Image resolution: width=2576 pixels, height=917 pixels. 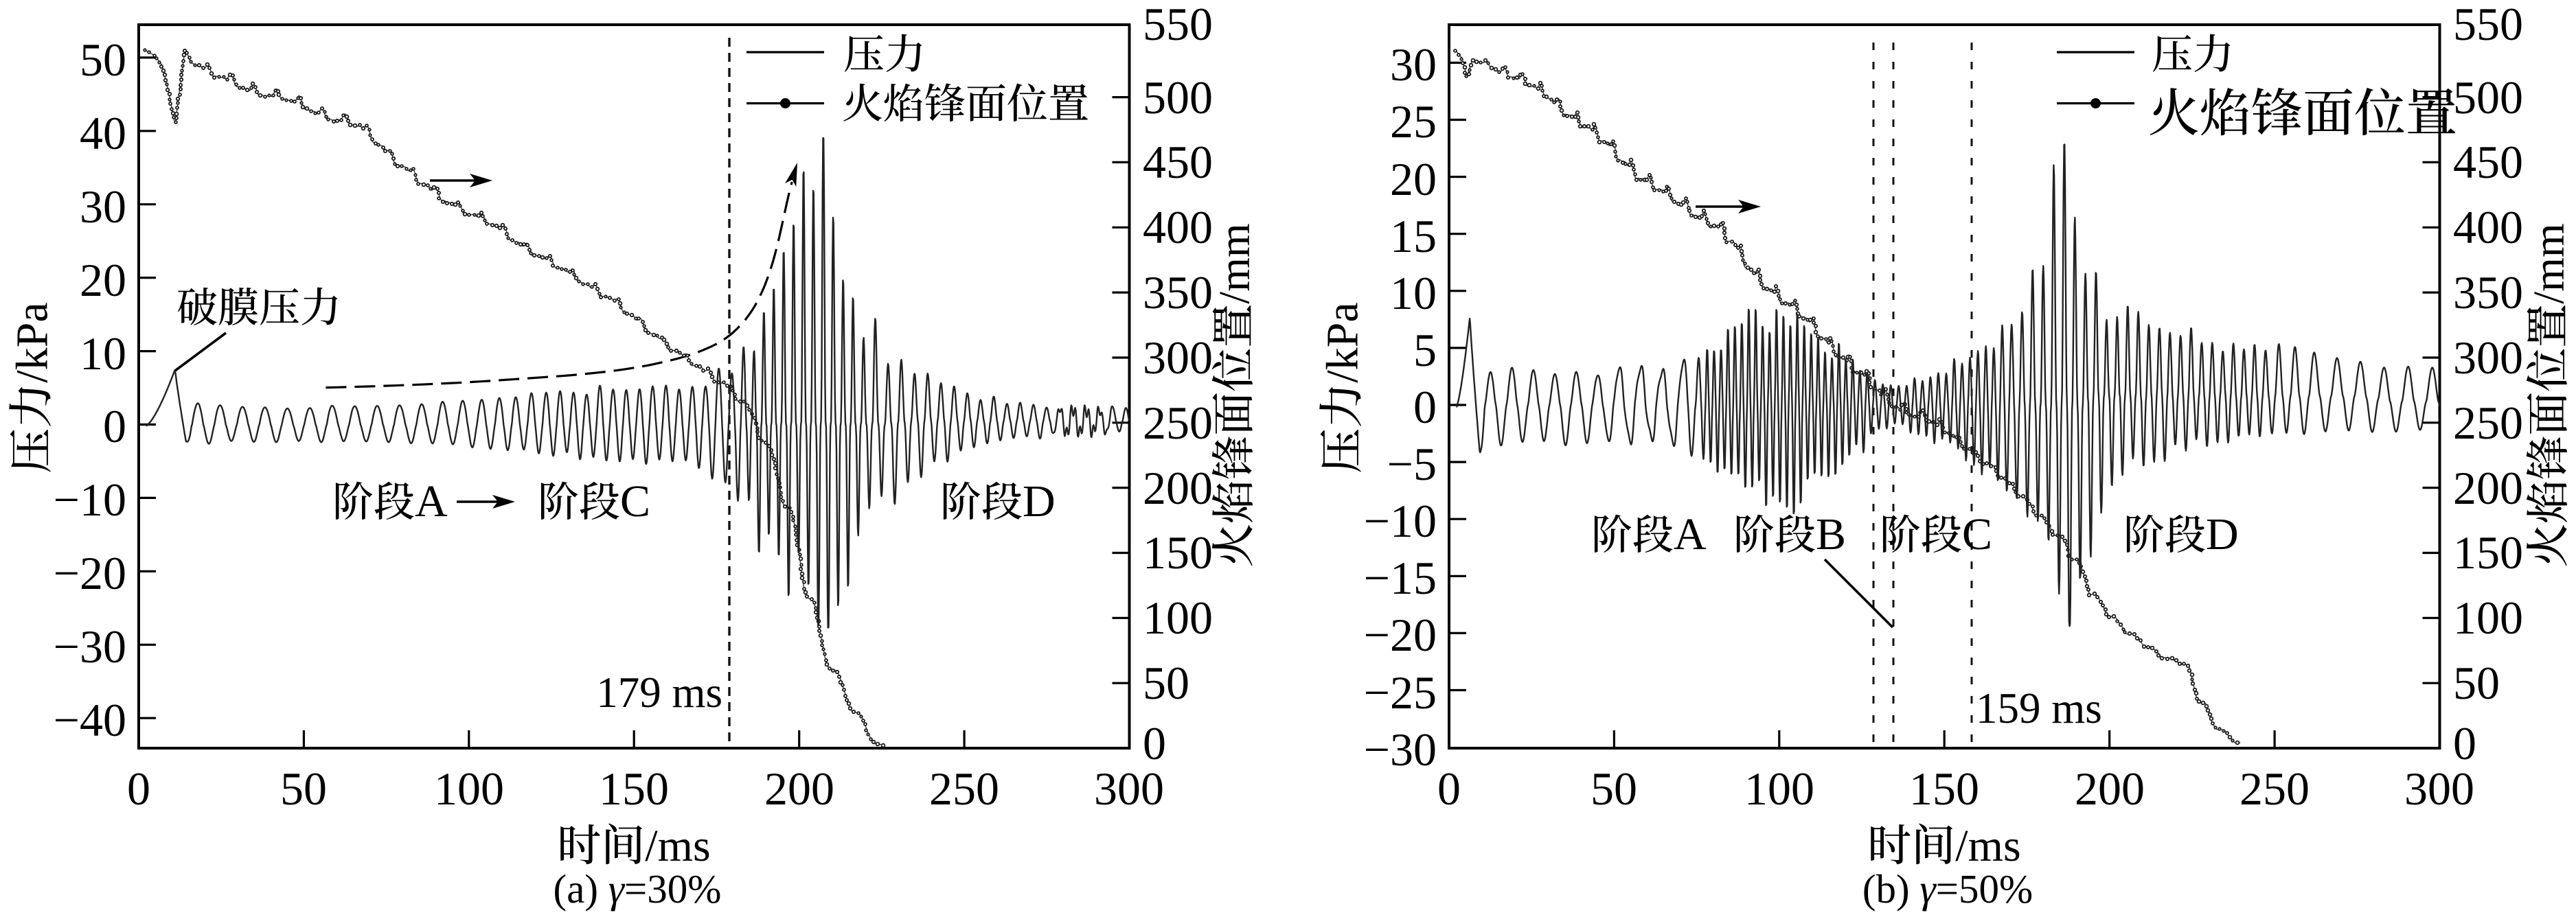 What do you see at coordinates (659, 693) in the screenshot?
I see `svg-text: 179 ms` at bounding box center [659, 693].